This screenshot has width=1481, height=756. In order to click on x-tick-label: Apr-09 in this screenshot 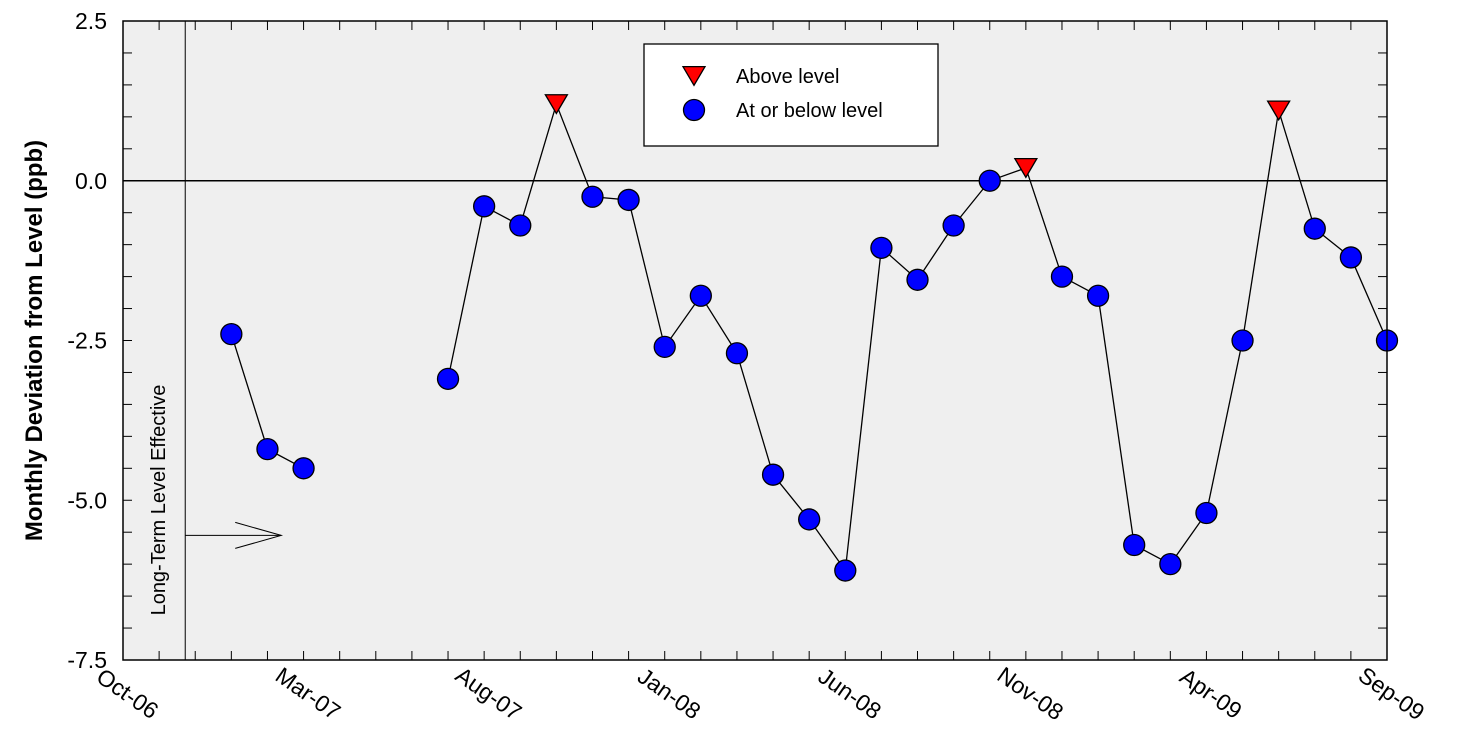, I will do `click(1210, 693)`.